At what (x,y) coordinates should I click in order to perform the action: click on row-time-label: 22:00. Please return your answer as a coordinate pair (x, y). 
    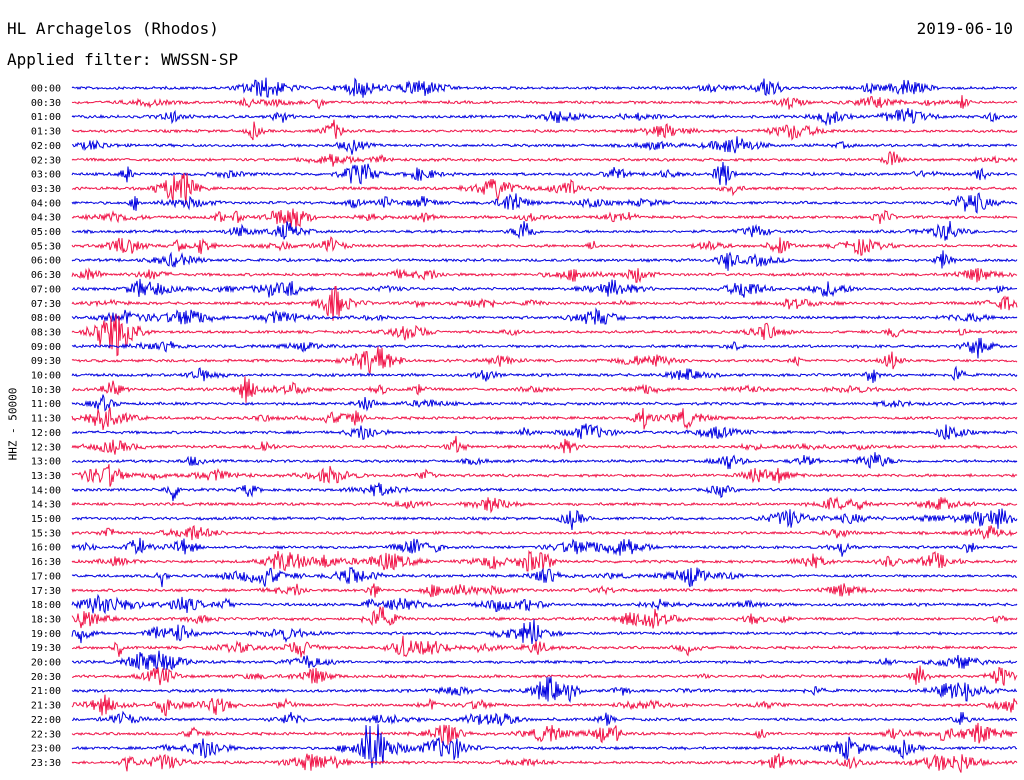
    Looking at the image, I should click on (46, 720).